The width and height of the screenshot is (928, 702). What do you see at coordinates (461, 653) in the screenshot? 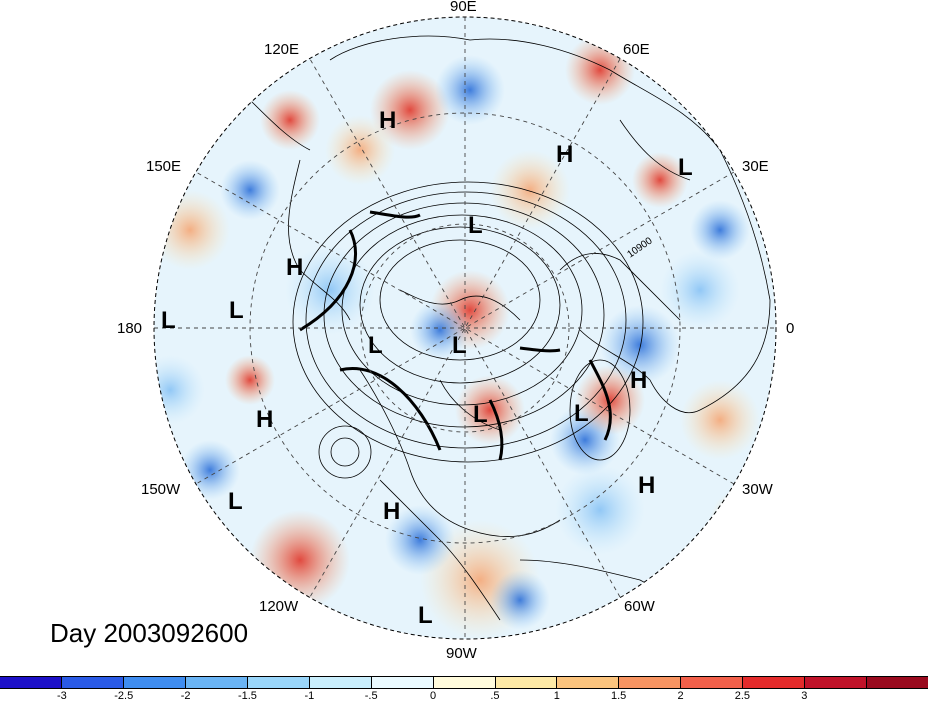
I see `lon-label-90w: 90W` at bounding box center [461, 653].